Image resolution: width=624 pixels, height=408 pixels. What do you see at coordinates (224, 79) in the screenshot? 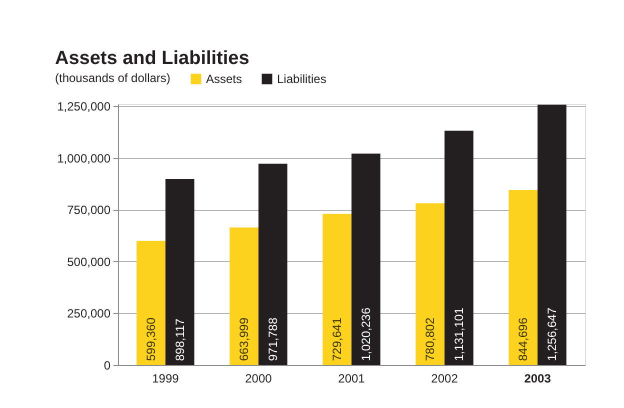
I see `legend-label: Assets` at bounding box center [224, 79].